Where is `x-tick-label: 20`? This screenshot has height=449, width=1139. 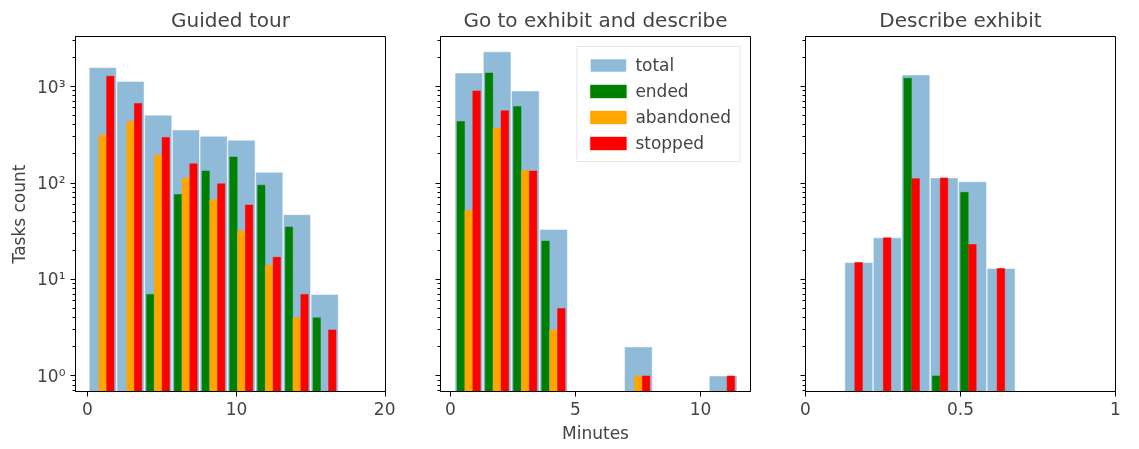
x-tick-label: 20 is located at coordinates (384, 408).